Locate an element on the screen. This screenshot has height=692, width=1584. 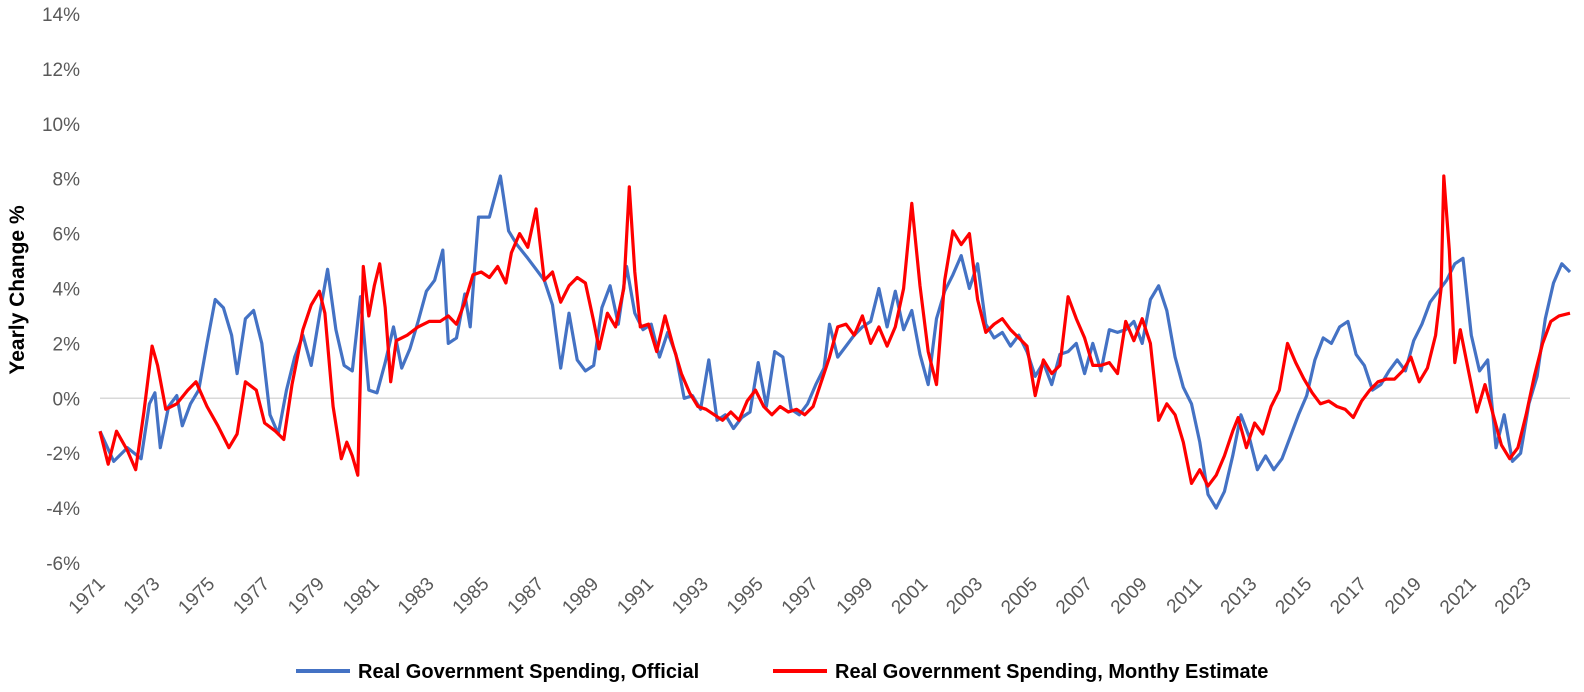
x-tick-label: 2017 is located at coordinates (1348, 596).